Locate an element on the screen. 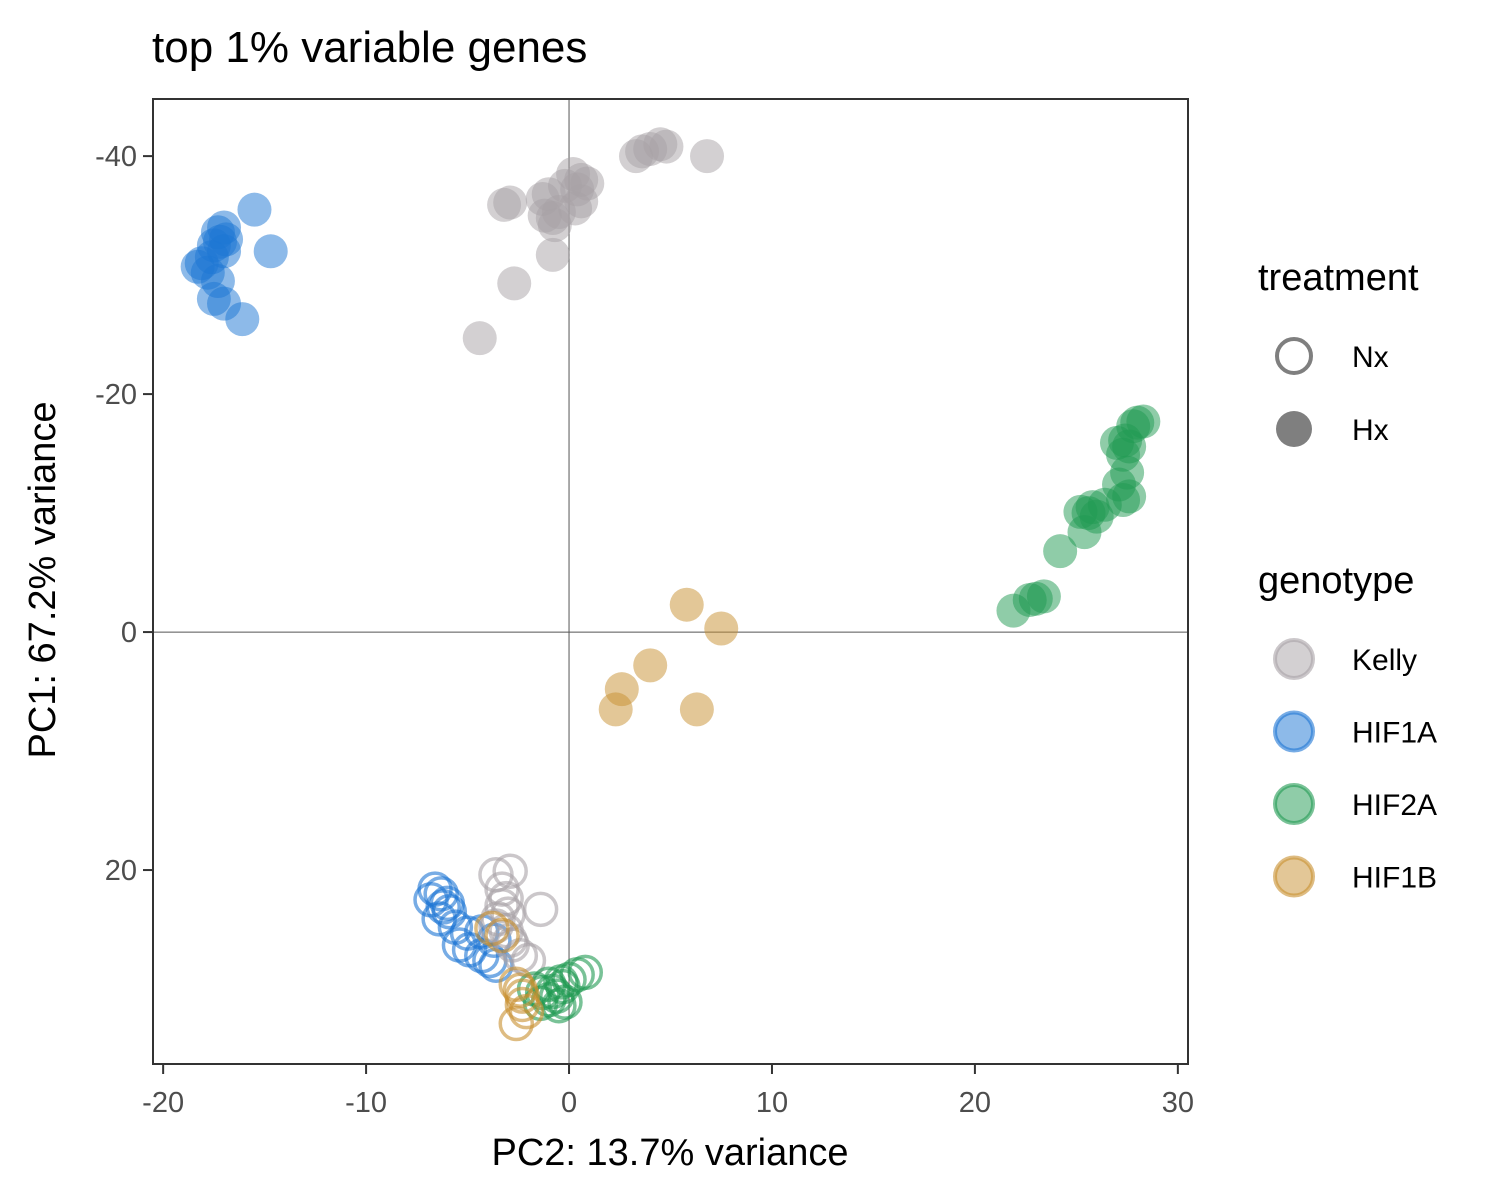 The height and width of the screenshot is (1200, 1500). x-tick-label: 10 is located at coordinates (772, 1103).